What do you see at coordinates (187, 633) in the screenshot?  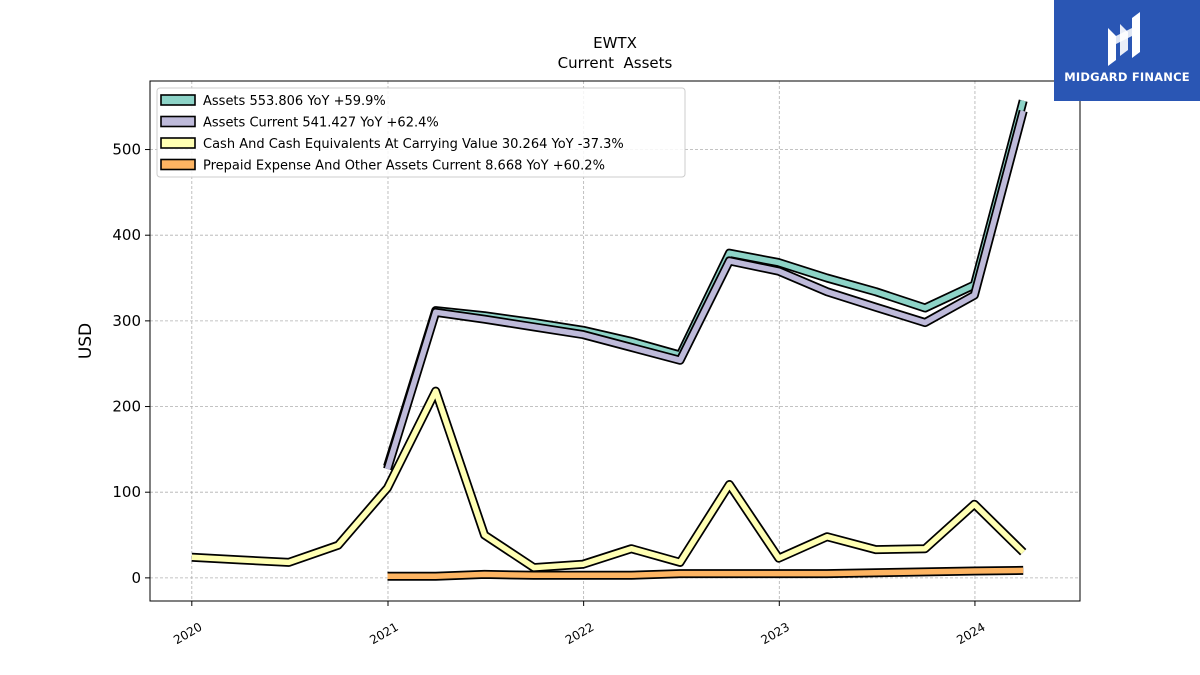 I see `x-tick-label: 2020` at bounding box center [187, 633].